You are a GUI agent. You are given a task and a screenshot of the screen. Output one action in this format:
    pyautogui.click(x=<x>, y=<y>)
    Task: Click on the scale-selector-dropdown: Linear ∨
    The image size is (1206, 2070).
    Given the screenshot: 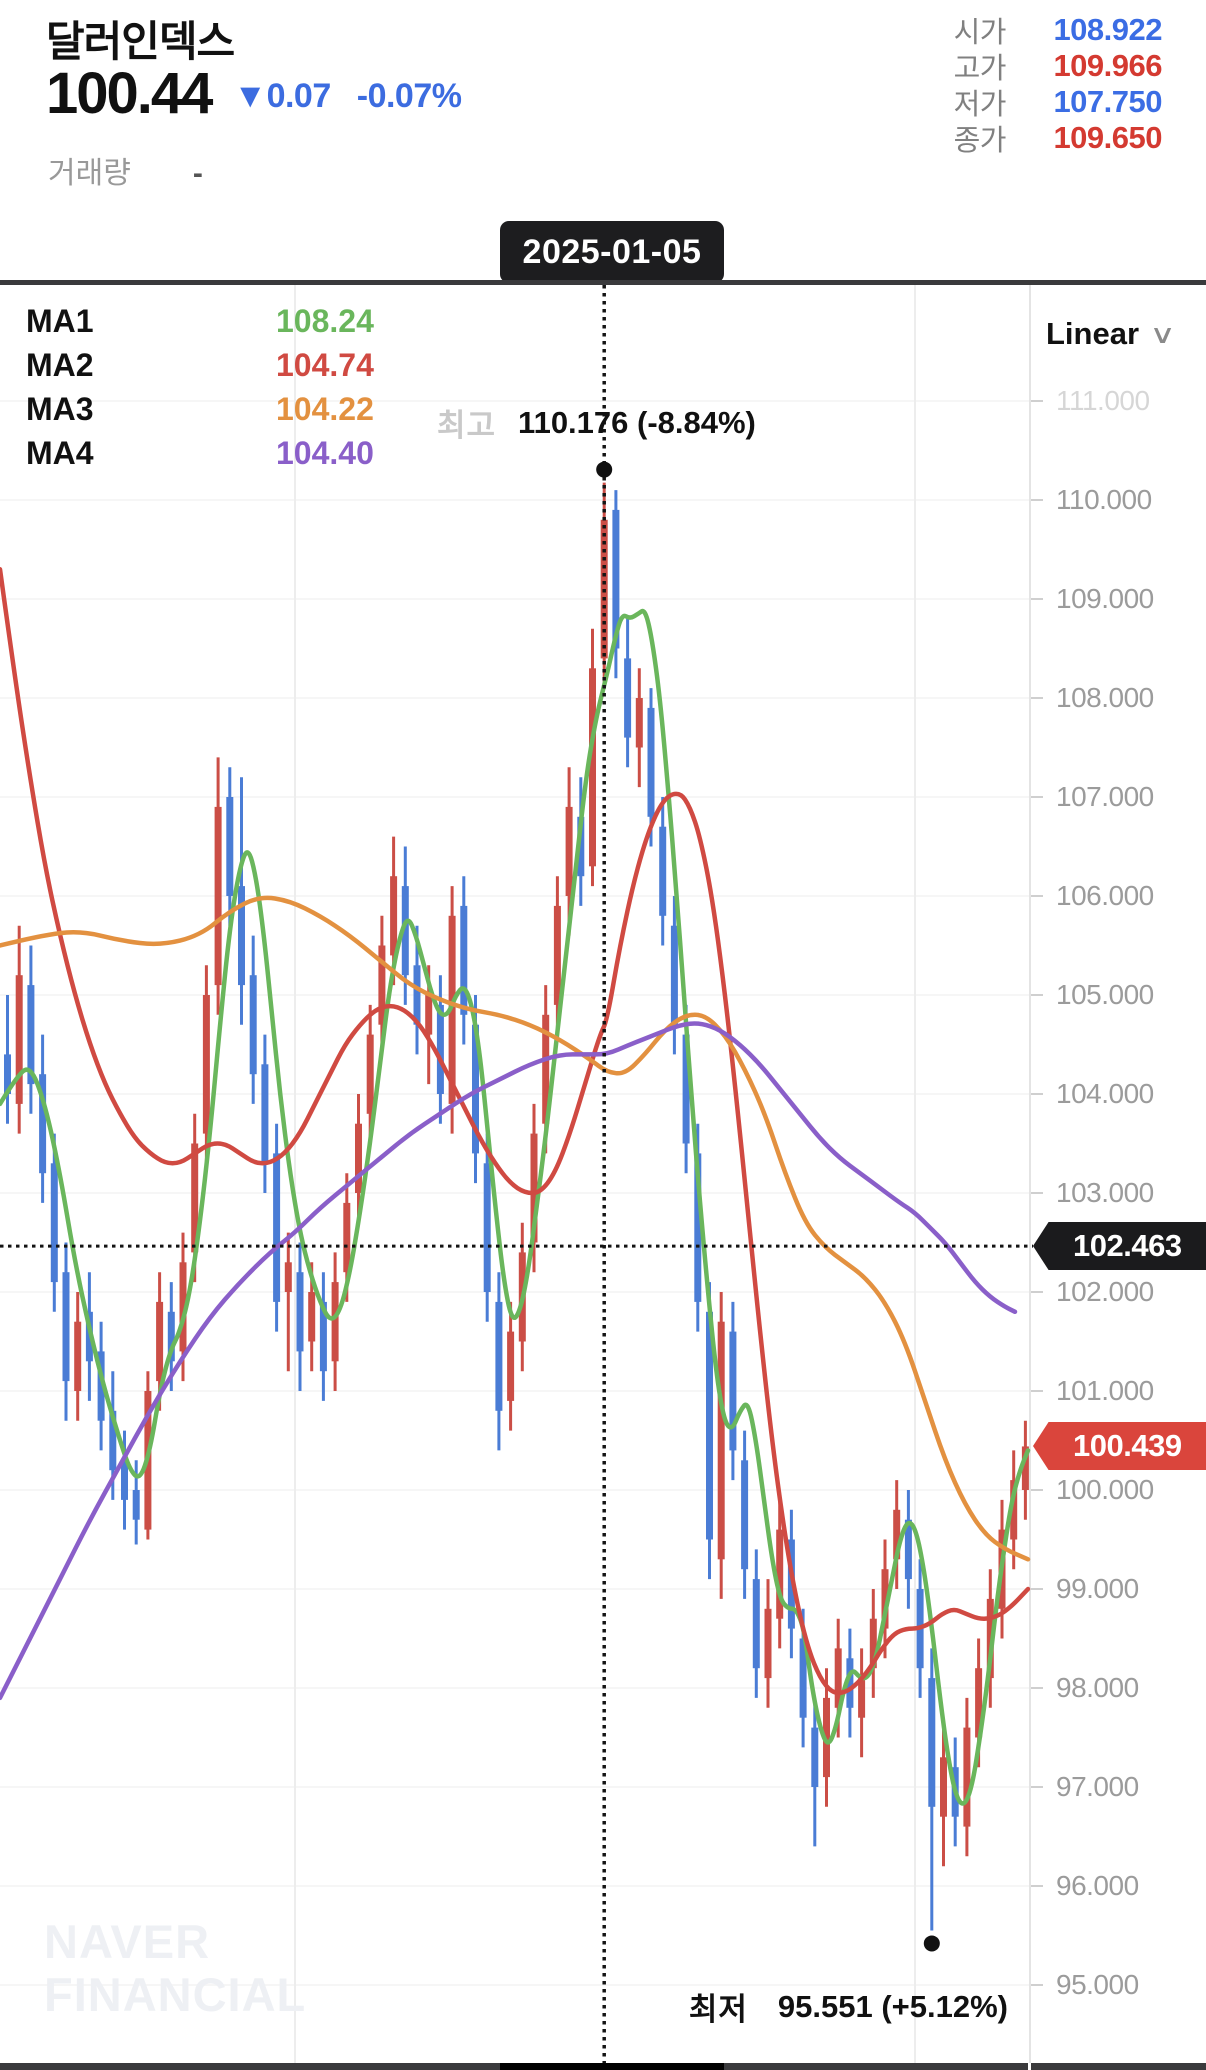 What is the action you would take?
    pyautogui.click(x=1111, y=334)
    